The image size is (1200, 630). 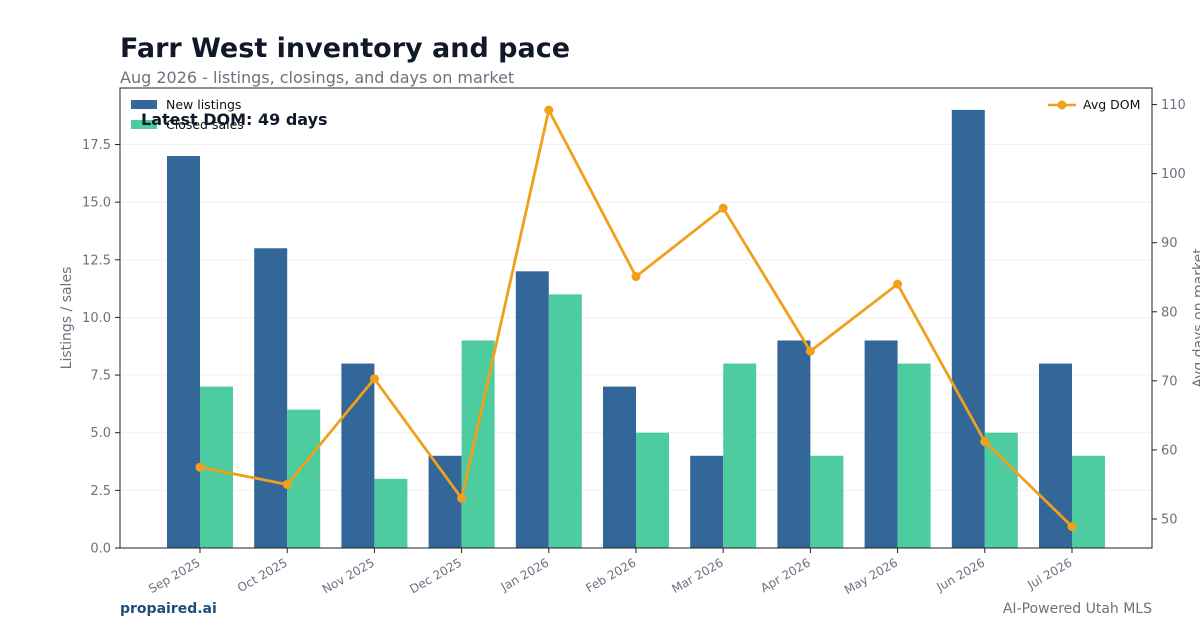 I want to click on legend-left: New listings Closed sales, so click(x=187, y=114).